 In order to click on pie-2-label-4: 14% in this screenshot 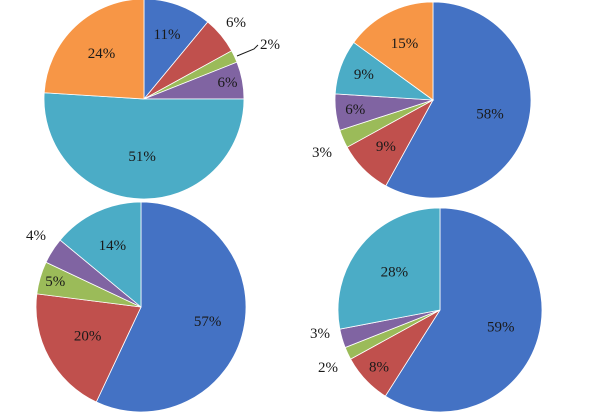, I will do `click(113, 246)`.